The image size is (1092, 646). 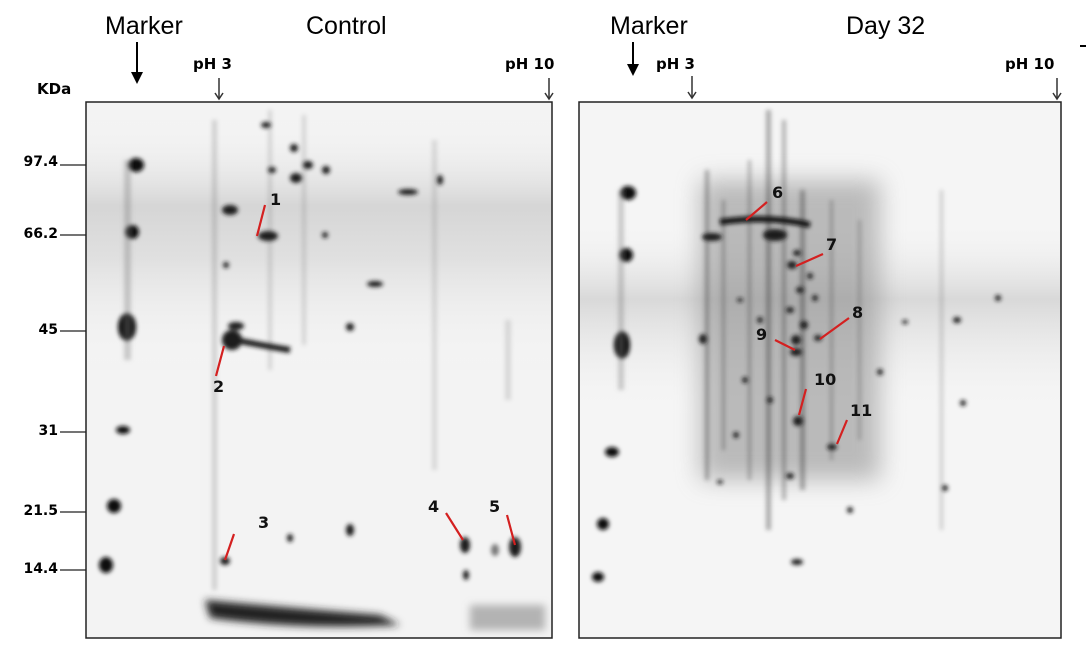 I want to click on spot-label-1: 1, so click(x=275, y=199).